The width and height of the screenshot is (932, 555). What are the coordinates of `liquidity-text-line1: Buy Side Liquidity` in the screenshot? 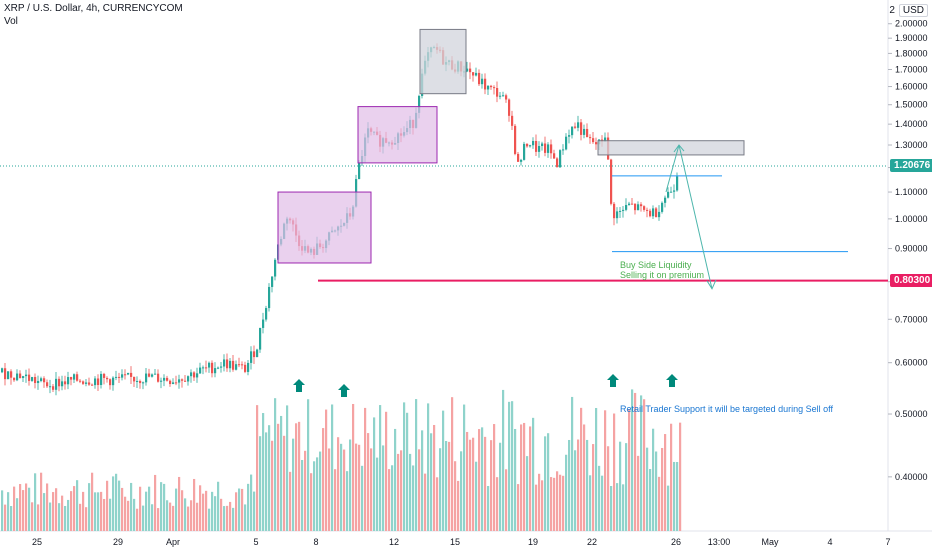 It's located at (656, 265).